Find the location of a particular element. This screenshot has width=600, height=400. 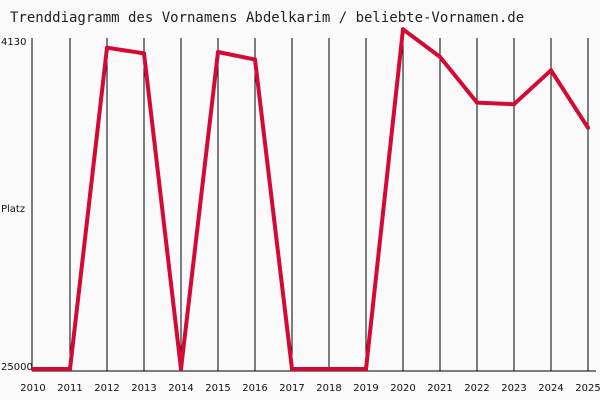

data-point-2019 is located at coordinates (366, 369).